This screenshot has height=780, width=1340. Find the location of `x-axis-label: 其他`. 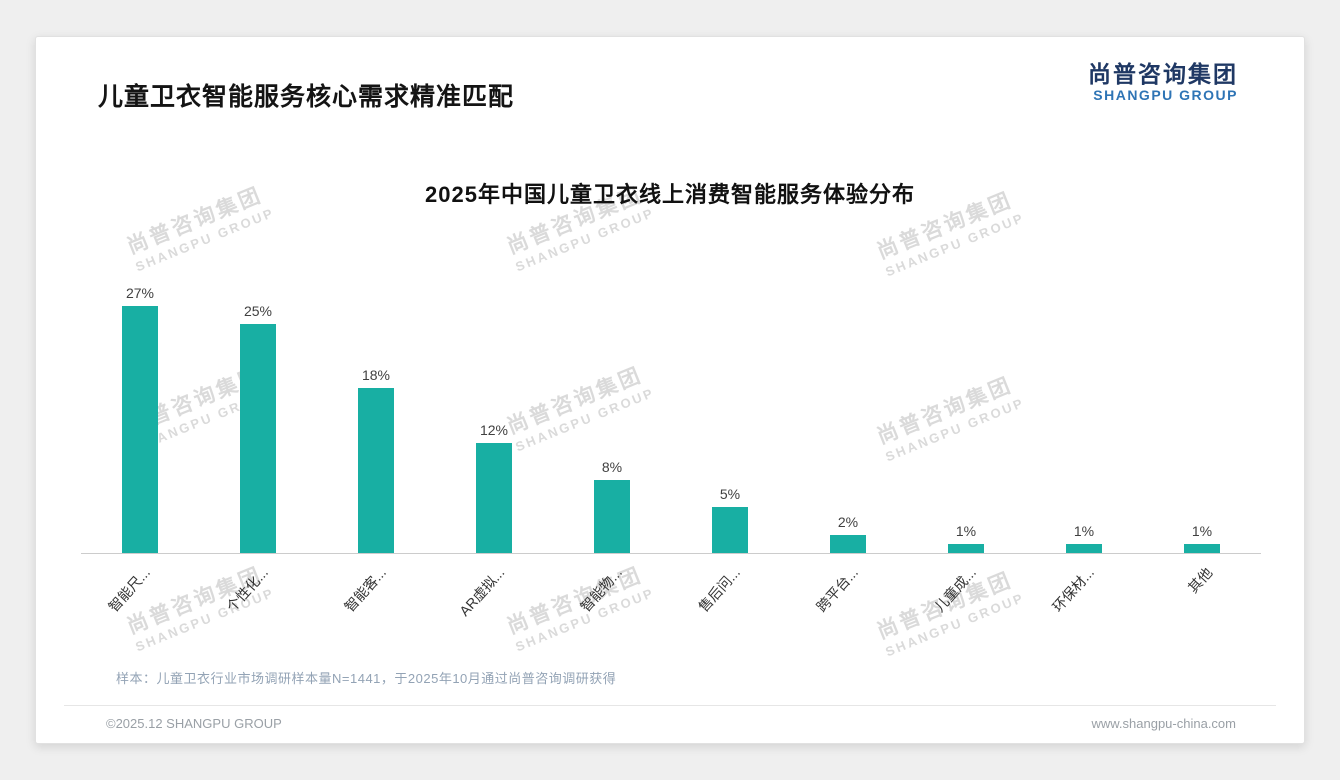

x-axis-label: 其他 is located at coordinates (1200, 580).